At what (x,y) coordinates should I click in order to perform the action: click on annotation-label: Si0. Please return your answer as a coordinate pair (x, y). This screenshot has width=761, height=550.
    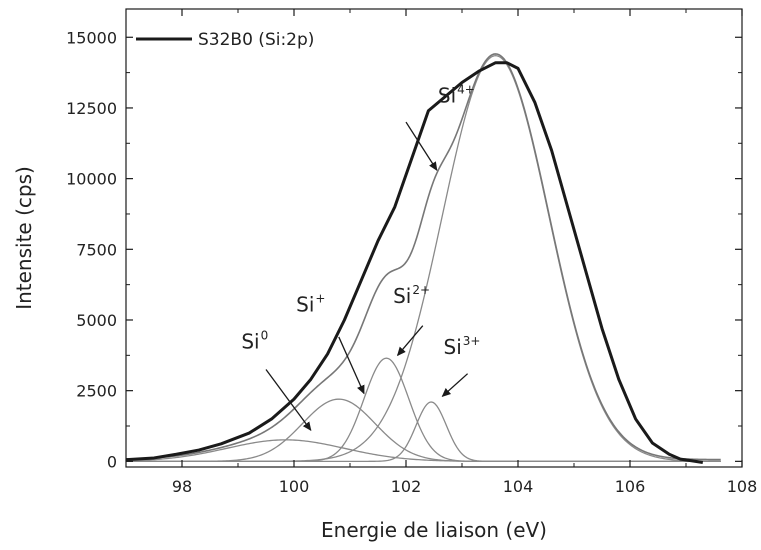
    Looking at the image, I should click on (254, 340).